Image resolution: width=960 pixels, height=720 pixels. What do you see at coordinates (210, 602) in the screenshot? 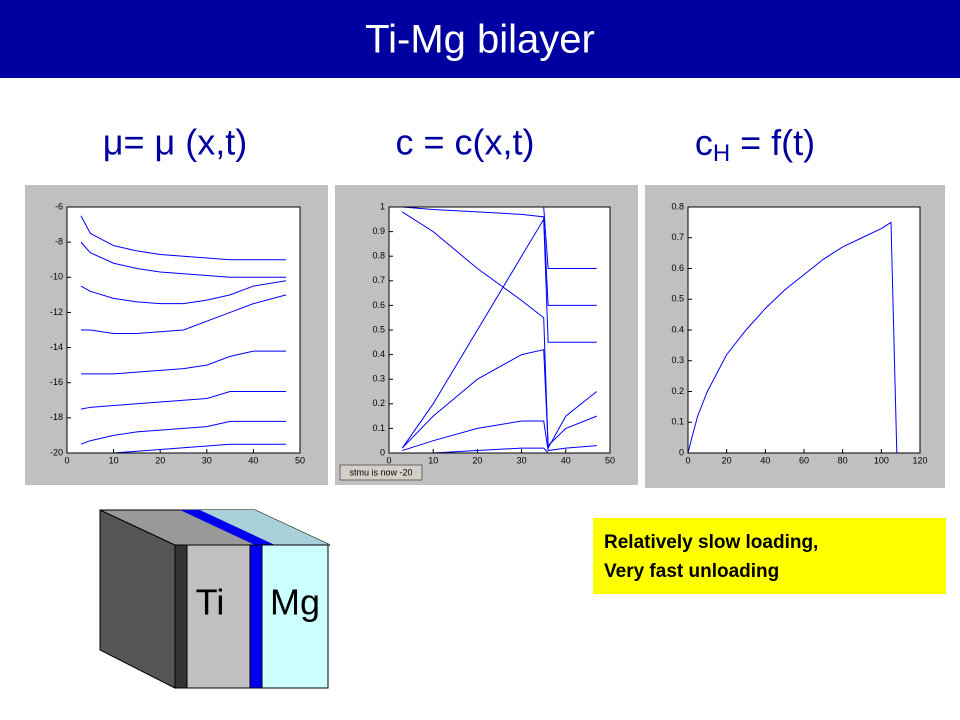
I see `ti-label: Ti` at bounding box center [210, 602].